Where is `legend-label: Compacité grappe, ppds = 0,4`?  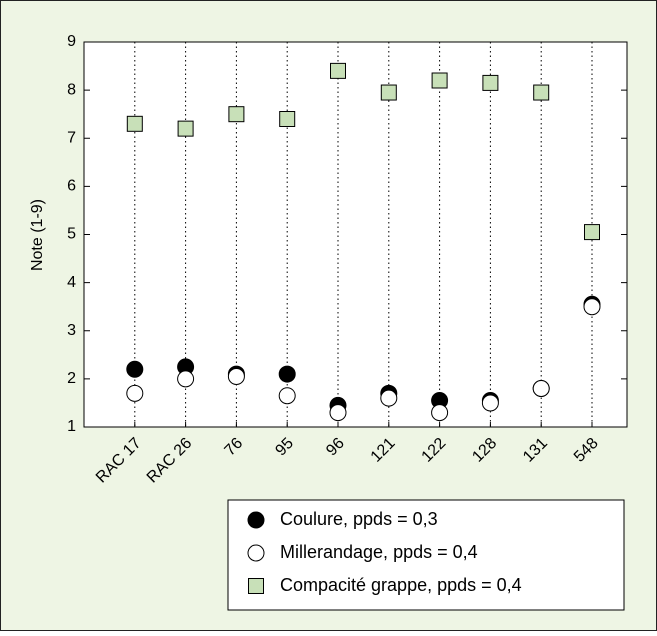 legend-label: Compacité grappe, ppds = 0,4 is located at coordinates (401, 585).